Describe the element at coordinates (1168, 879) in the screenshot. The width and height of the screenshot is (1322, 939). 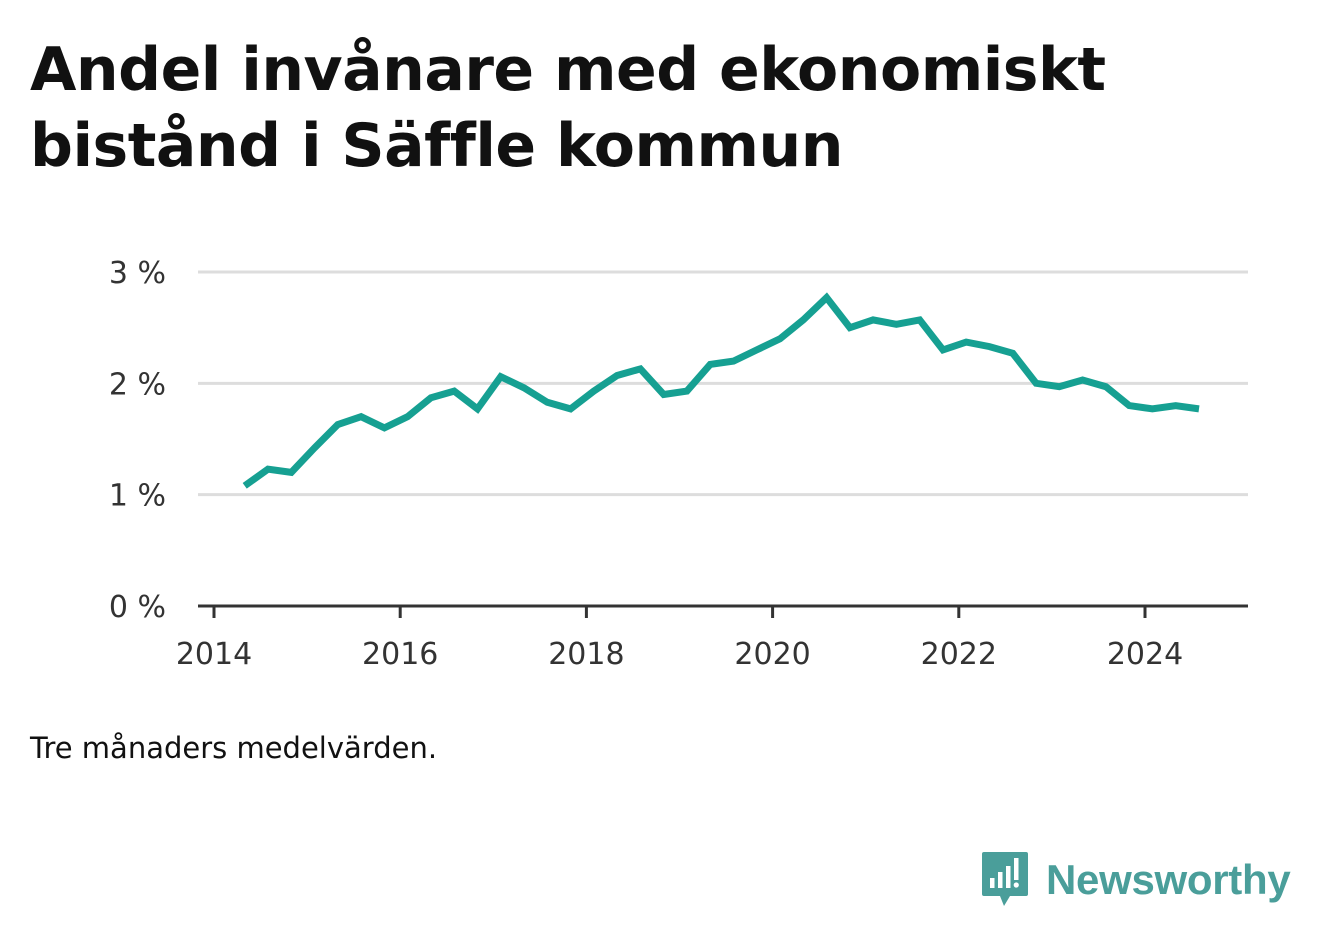
I see `brand-name: Newsworthy` at that location.